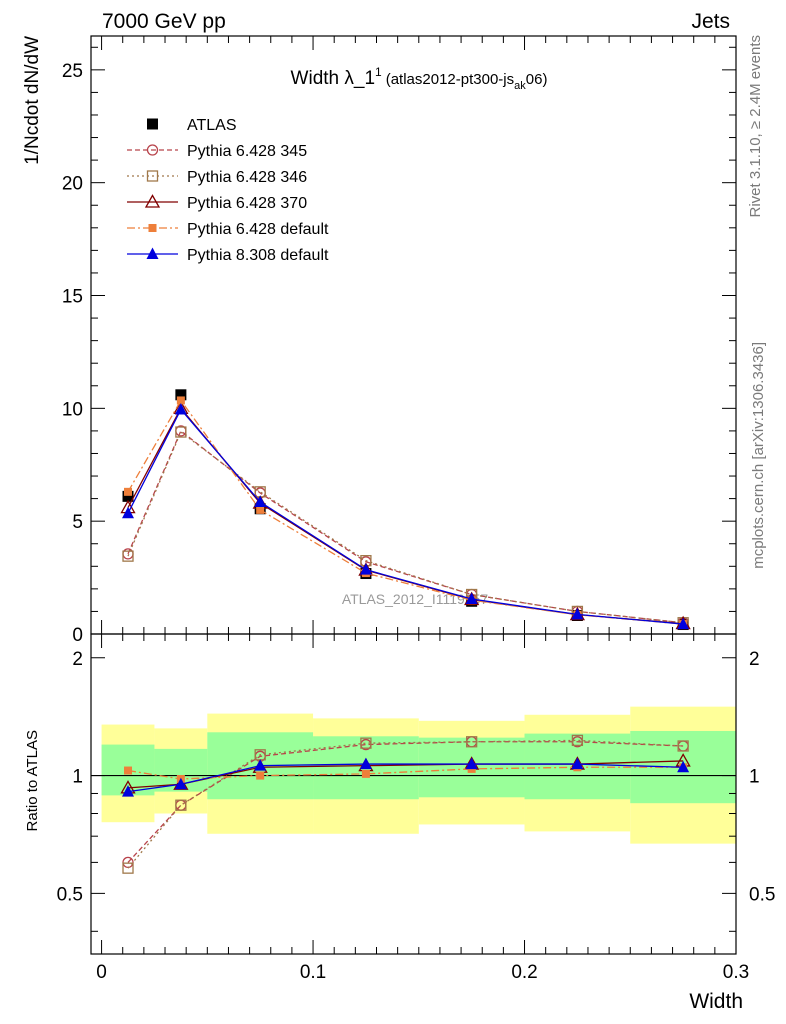 This screenshot has width=786, height=1024. Describe the element at coordinates (77, 522) in the screenshot. I see `main-y-tick-label: 5` at that location.